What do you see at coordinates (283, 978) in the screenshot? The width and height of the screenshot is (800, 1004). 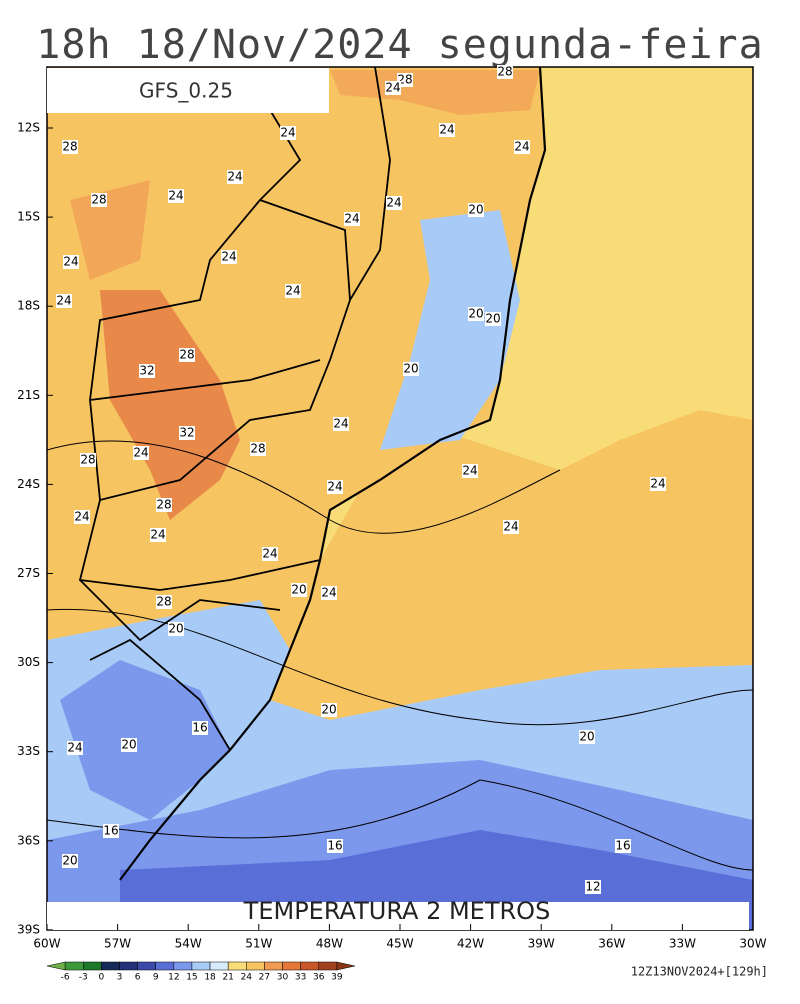 I see `colorbar-label: 30` at bounding box center [283, 978].